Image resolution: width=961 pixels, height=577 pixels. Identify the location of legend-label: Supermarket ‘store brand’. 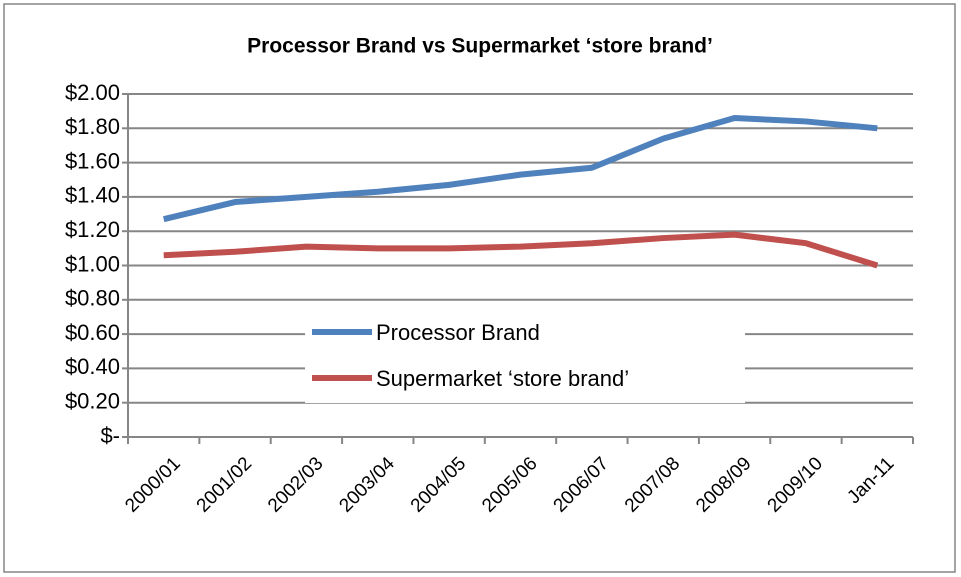
(502, 378).